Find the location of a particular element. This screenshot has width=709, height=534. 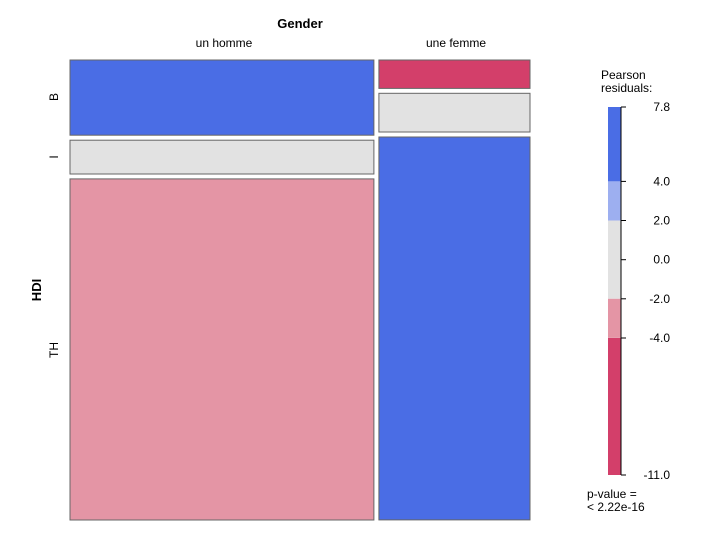

column-label-un-homme: un homme is located at coordinates (224, 43).